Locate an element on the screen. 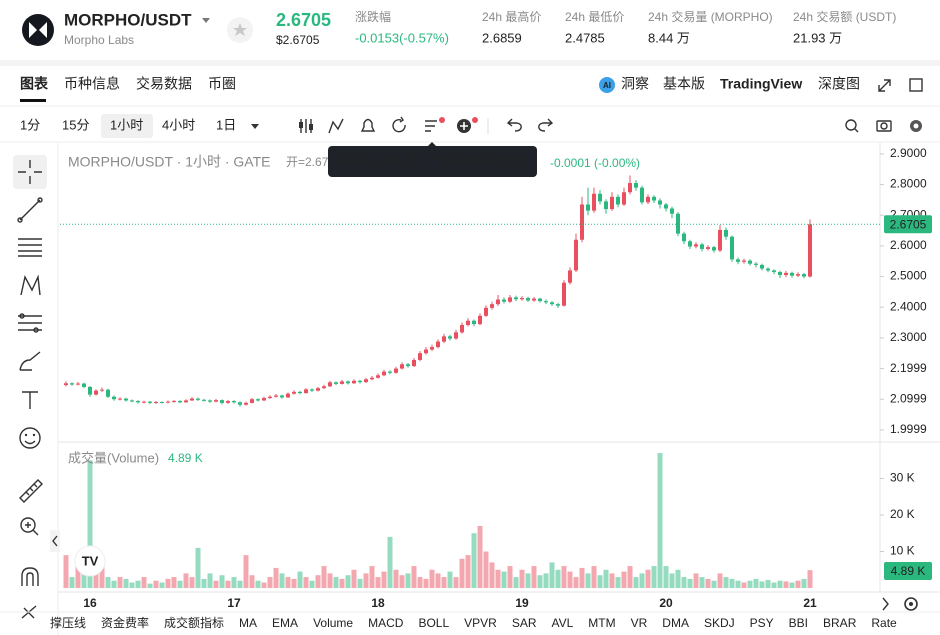  active-interval-bg is located at coordinates (127, 126).